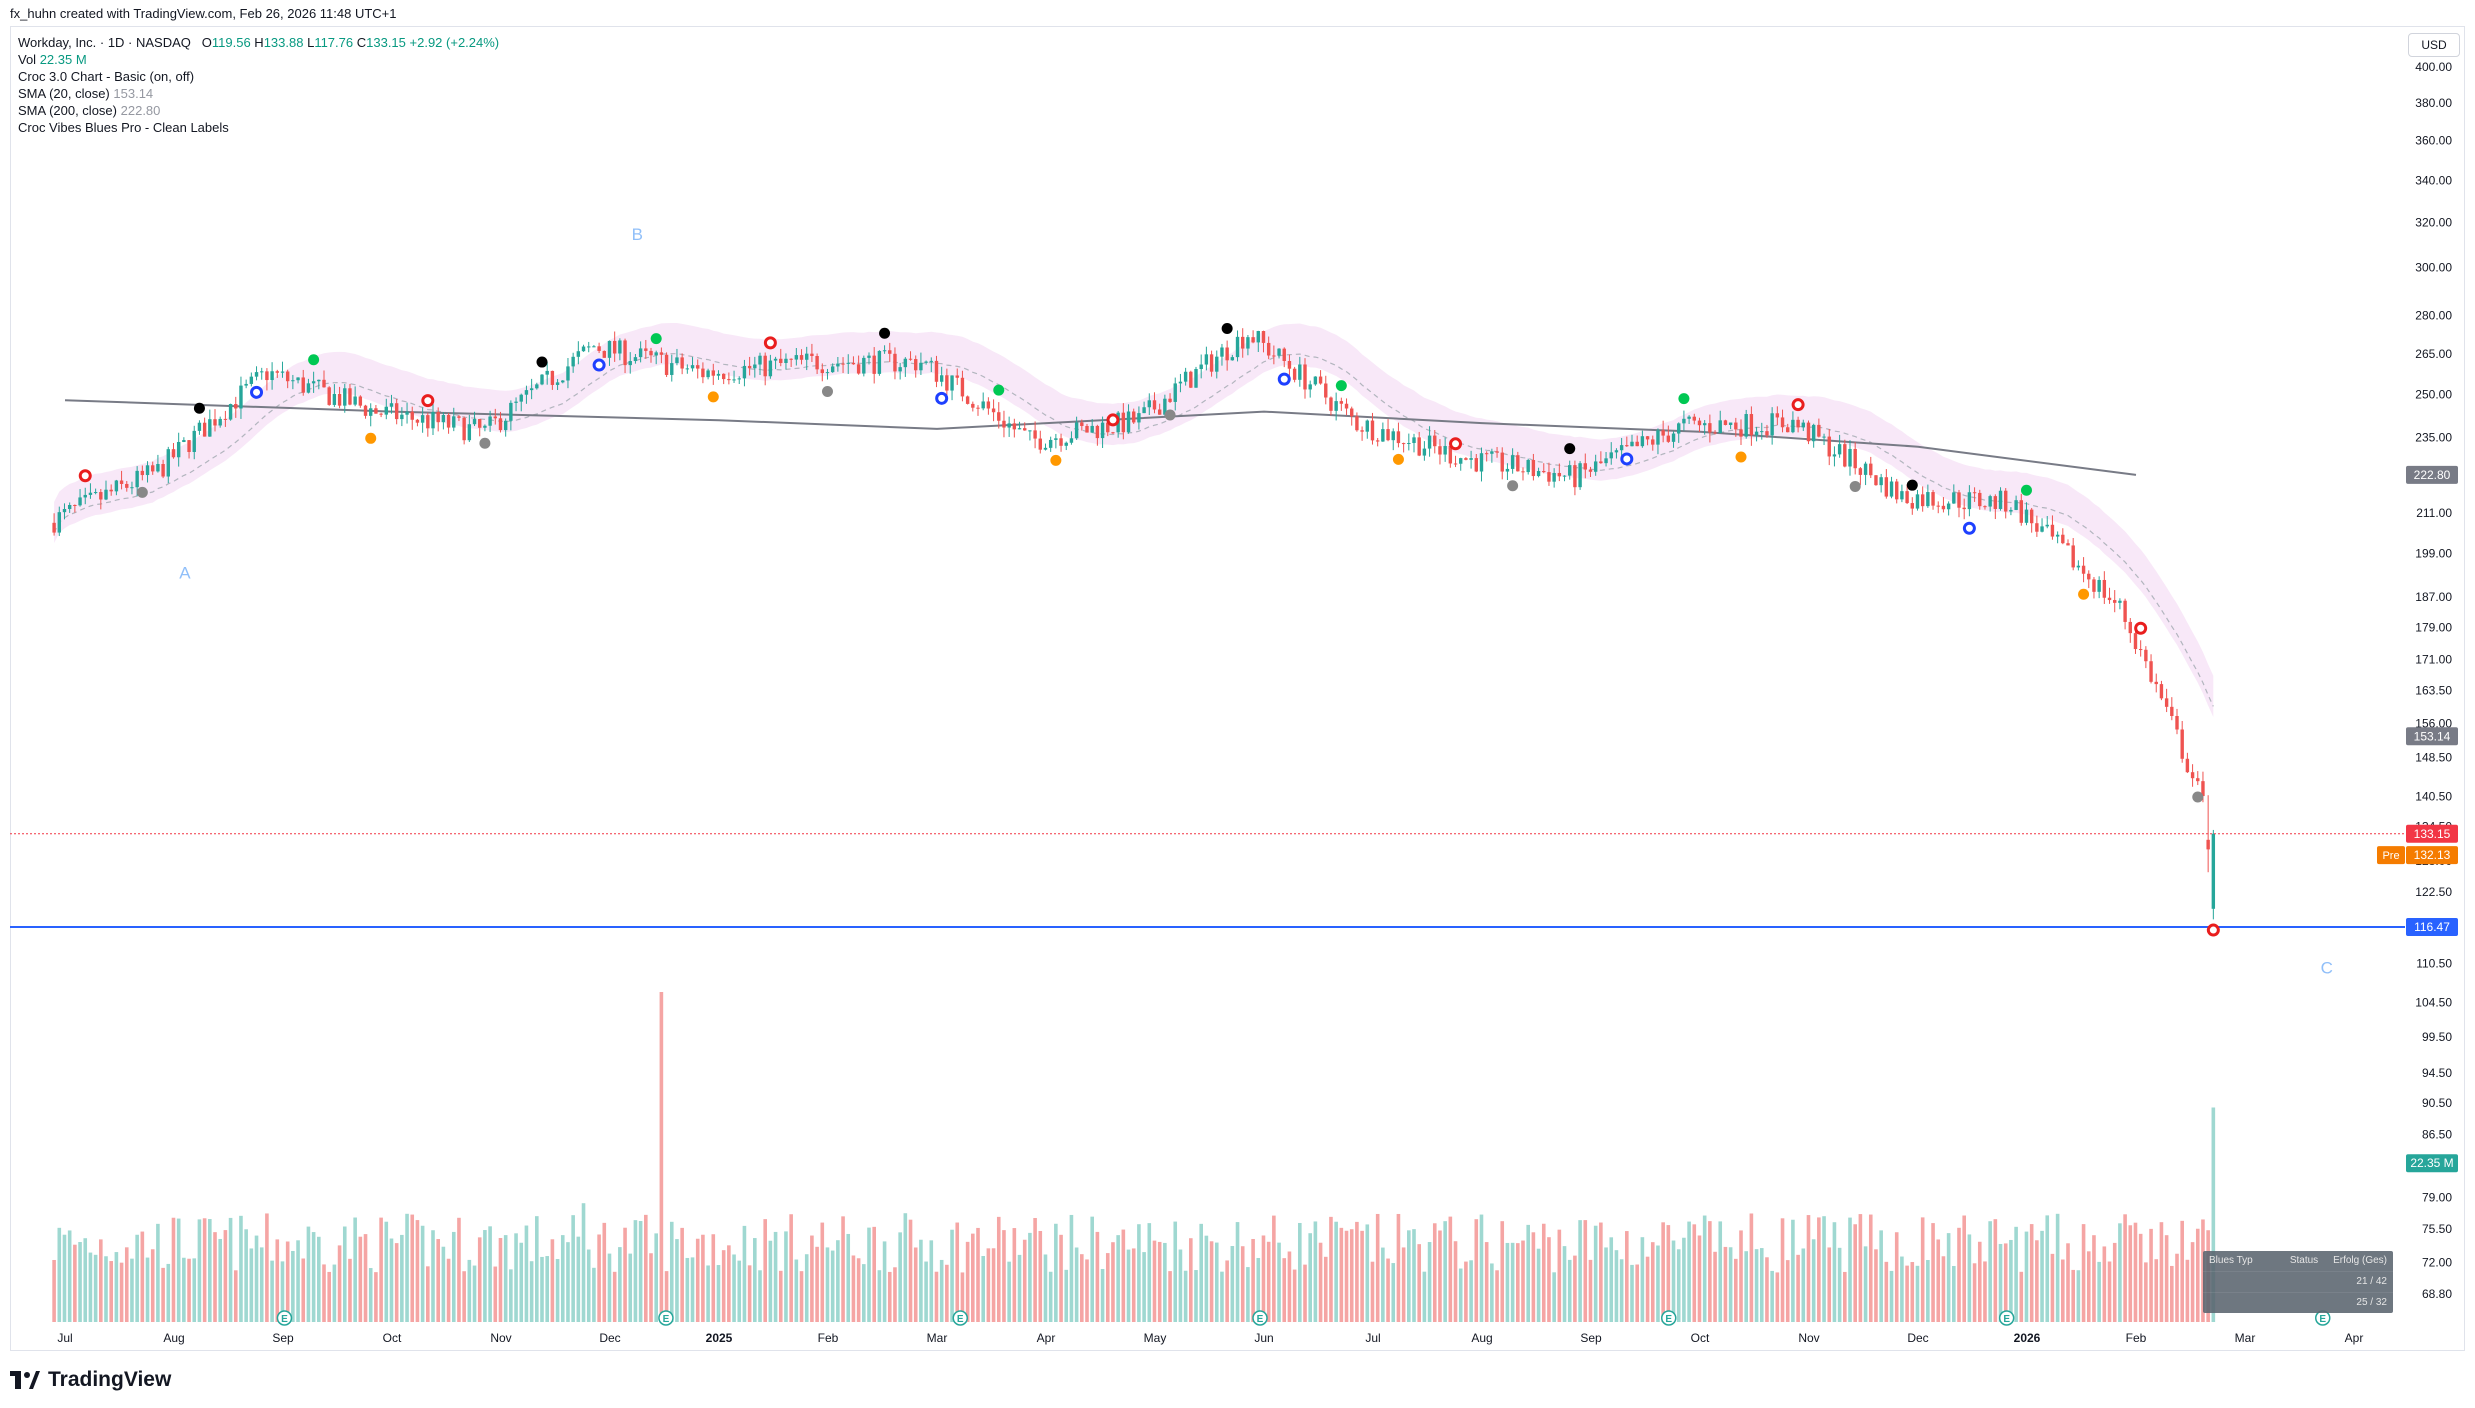 This screenshot has width=2475, height=1408. What do you see at coordinates (258, 110) in the screenshot?
I see `legend-sma200-row: SMA (200, close) 222.80` at bounding box center [258, 110].